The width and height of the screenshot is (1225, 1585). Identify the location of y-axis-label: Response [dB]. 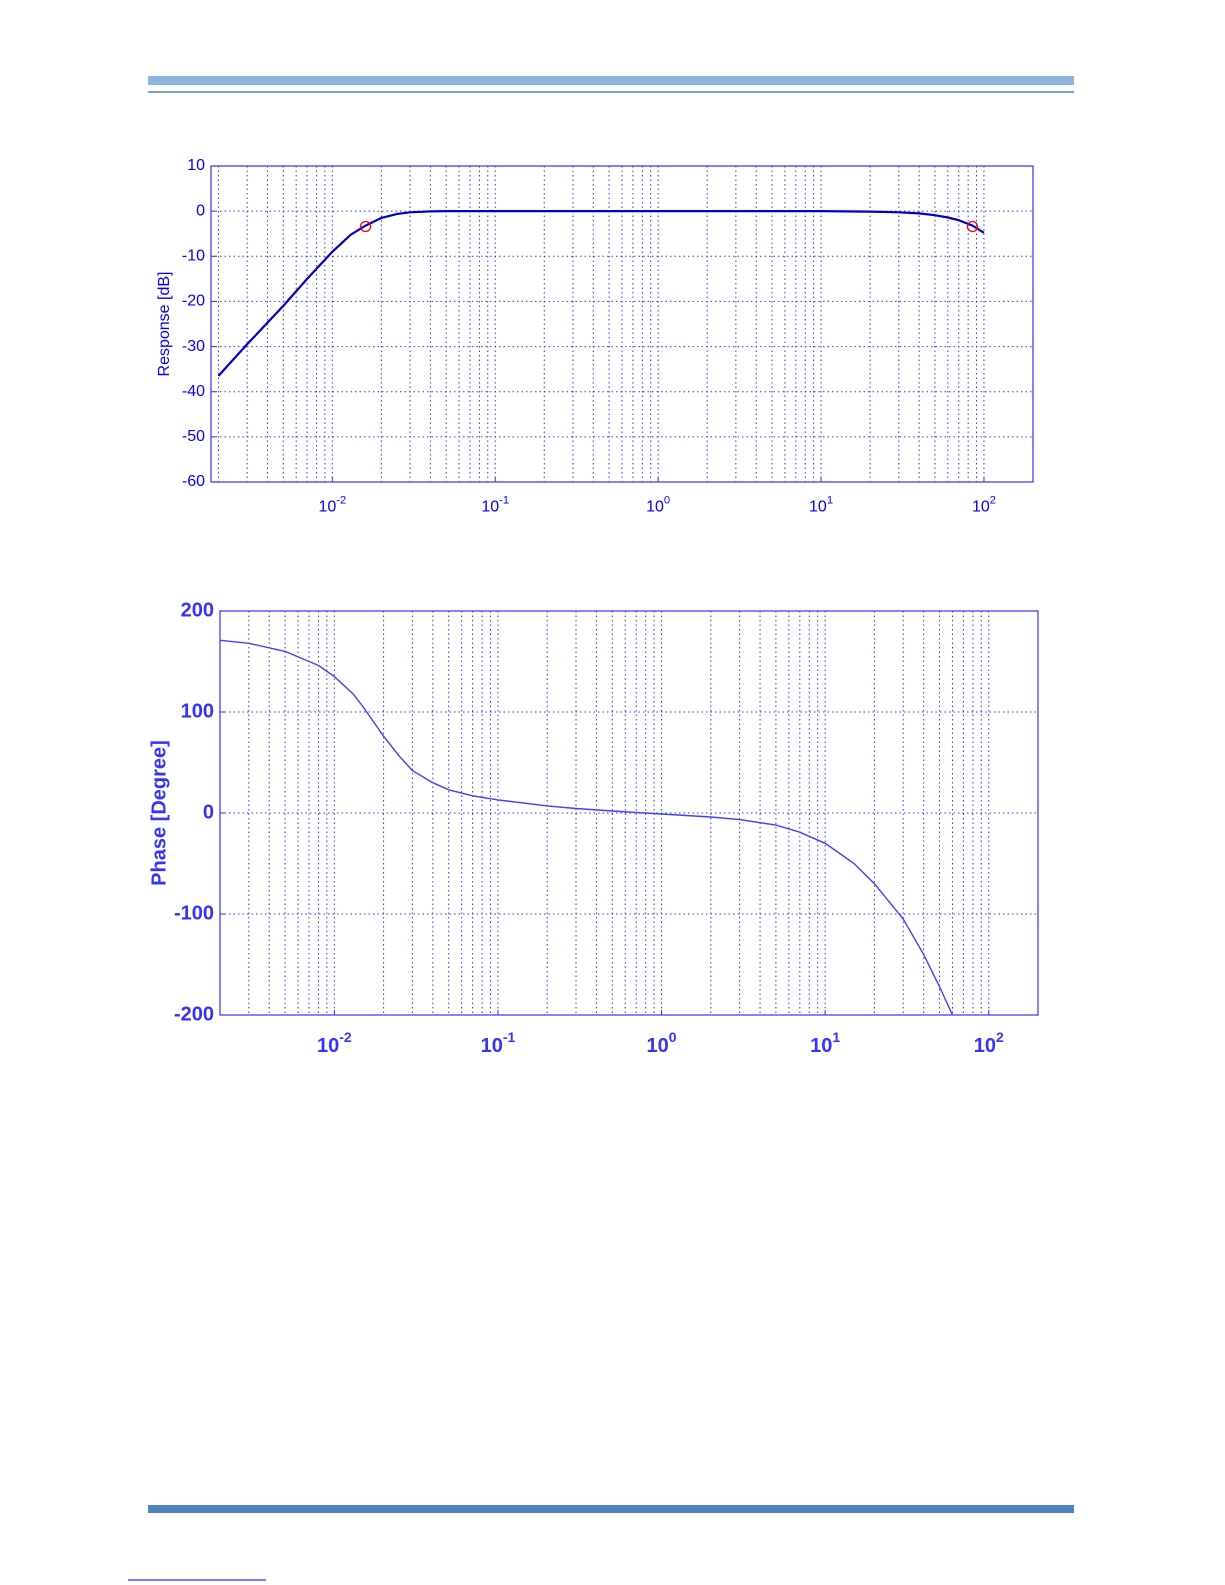
(164, 324).